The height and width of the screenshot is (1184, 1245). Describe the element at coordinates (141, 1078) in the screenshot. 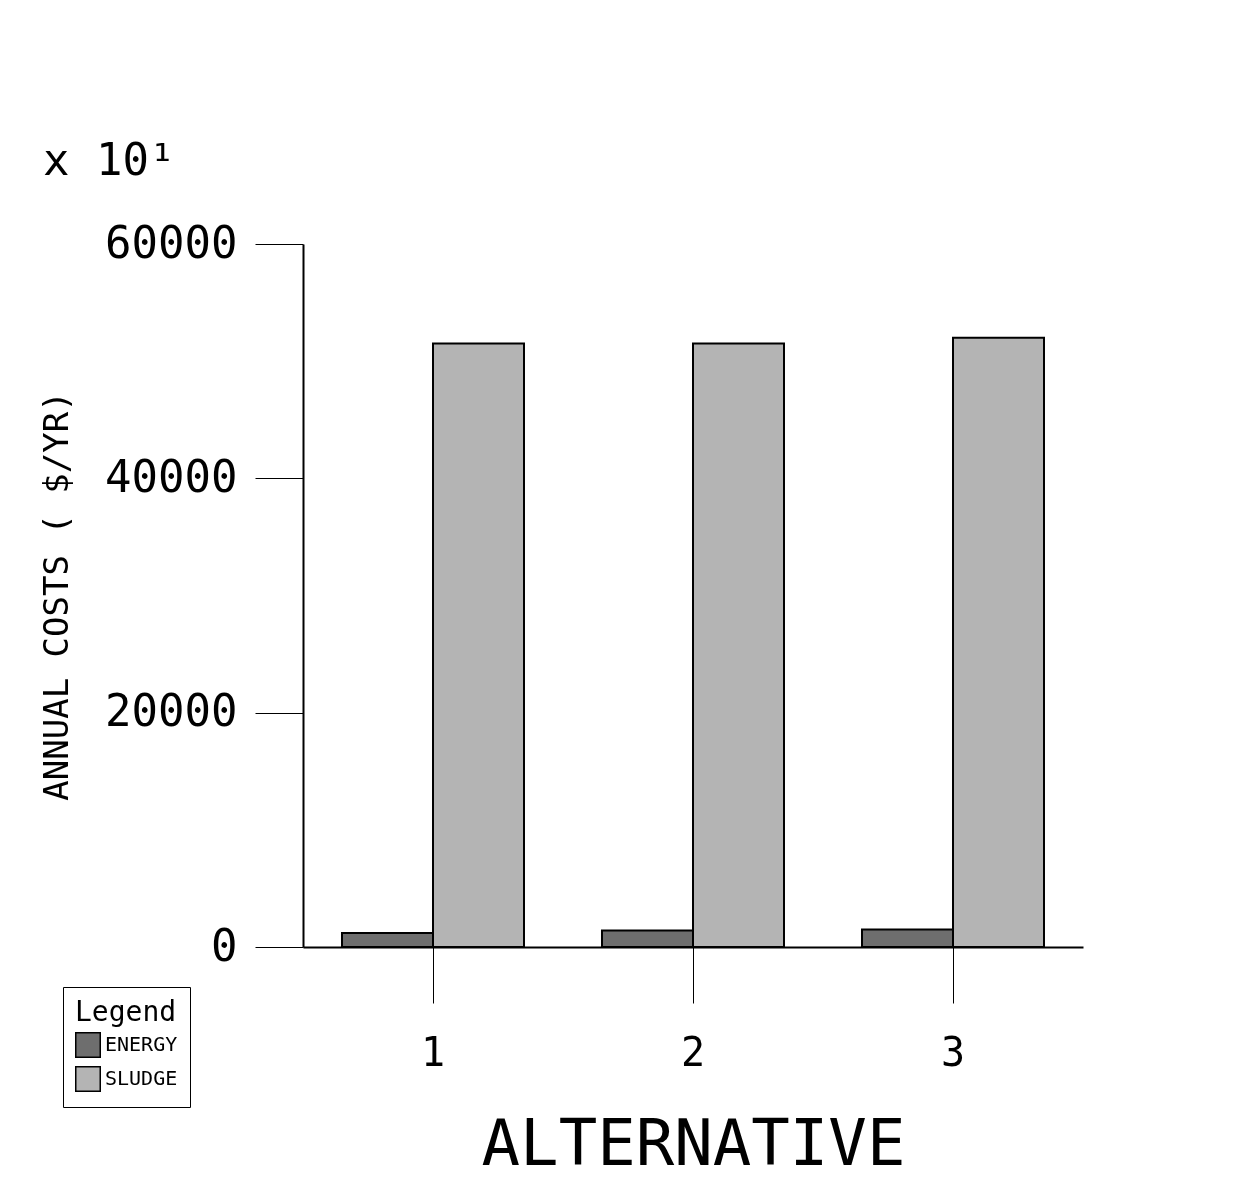

I see `legend-label: SLUDGE` at that location.